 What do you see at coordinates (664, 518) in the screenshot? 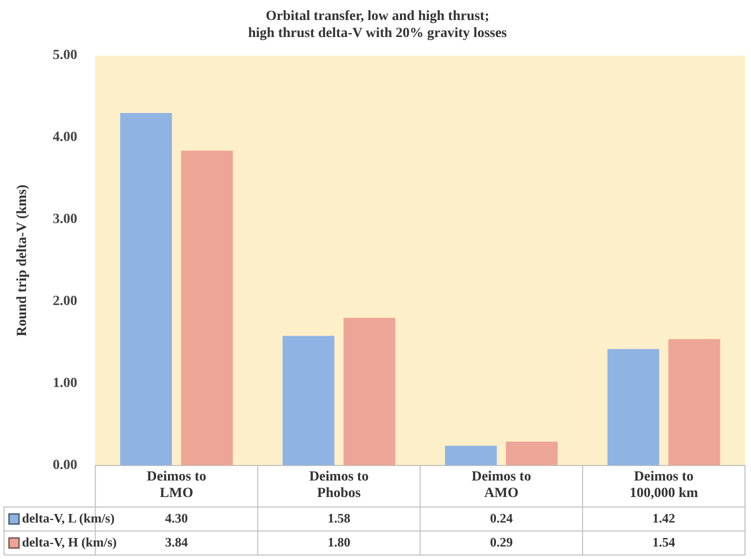
I see `text: 1.42` at bounding box center [664, 518].